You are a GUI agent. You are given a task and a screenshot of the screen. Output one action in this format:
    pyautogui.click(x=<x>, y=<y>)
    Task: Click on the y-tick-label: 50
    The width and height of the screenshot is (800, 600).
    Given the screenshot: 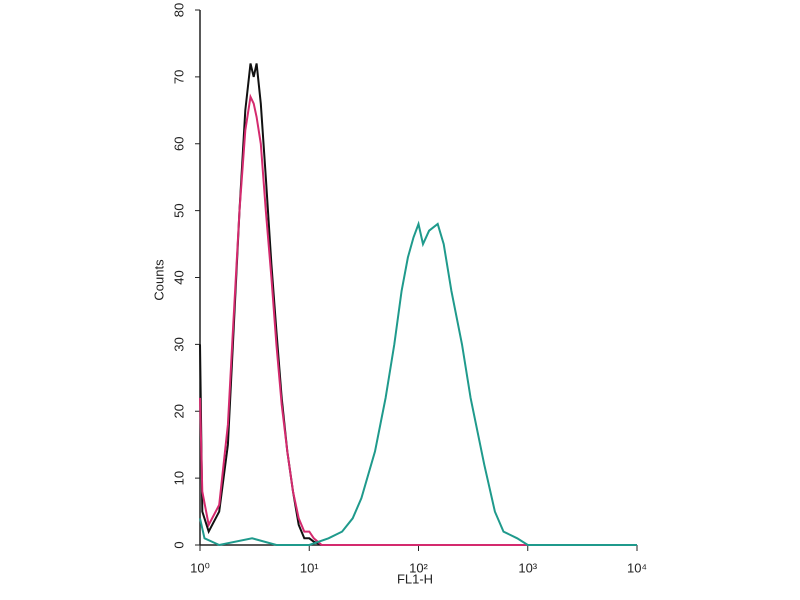 What is the action you would take?
    pyautogui.click(x=178, y=210)
    